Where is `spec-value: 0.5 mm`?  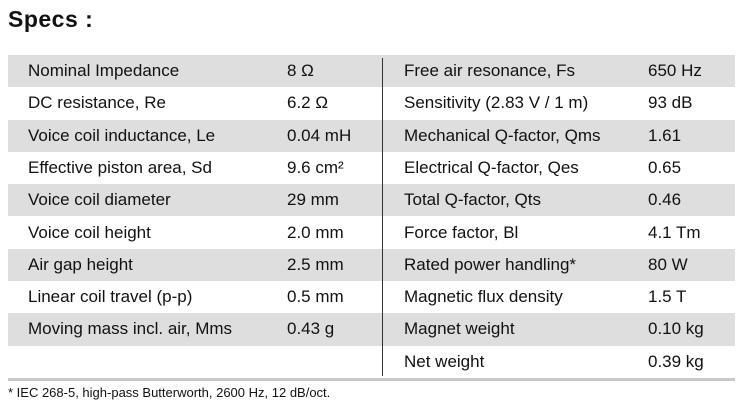 spec-value: 0.5 mm is located at coordinates (315, 297).